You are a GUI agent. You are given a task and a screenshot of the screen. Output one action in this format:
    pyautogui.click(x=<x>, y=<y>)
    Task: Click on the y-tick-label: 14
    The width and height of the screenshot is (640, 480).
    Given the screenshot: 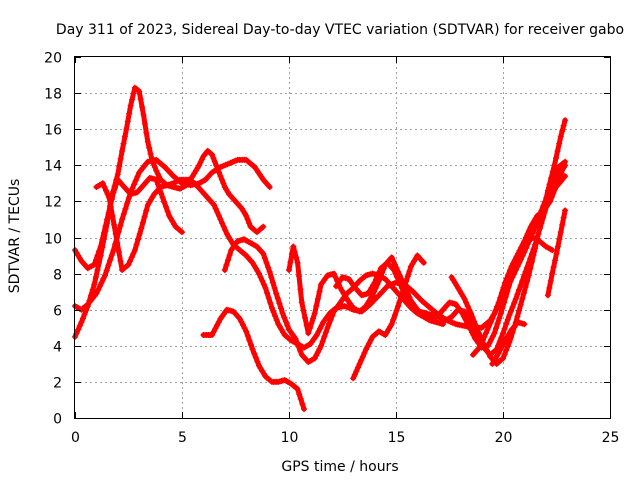 What is the action you would take?
    pyautogui.click(x=53, y=167)
    